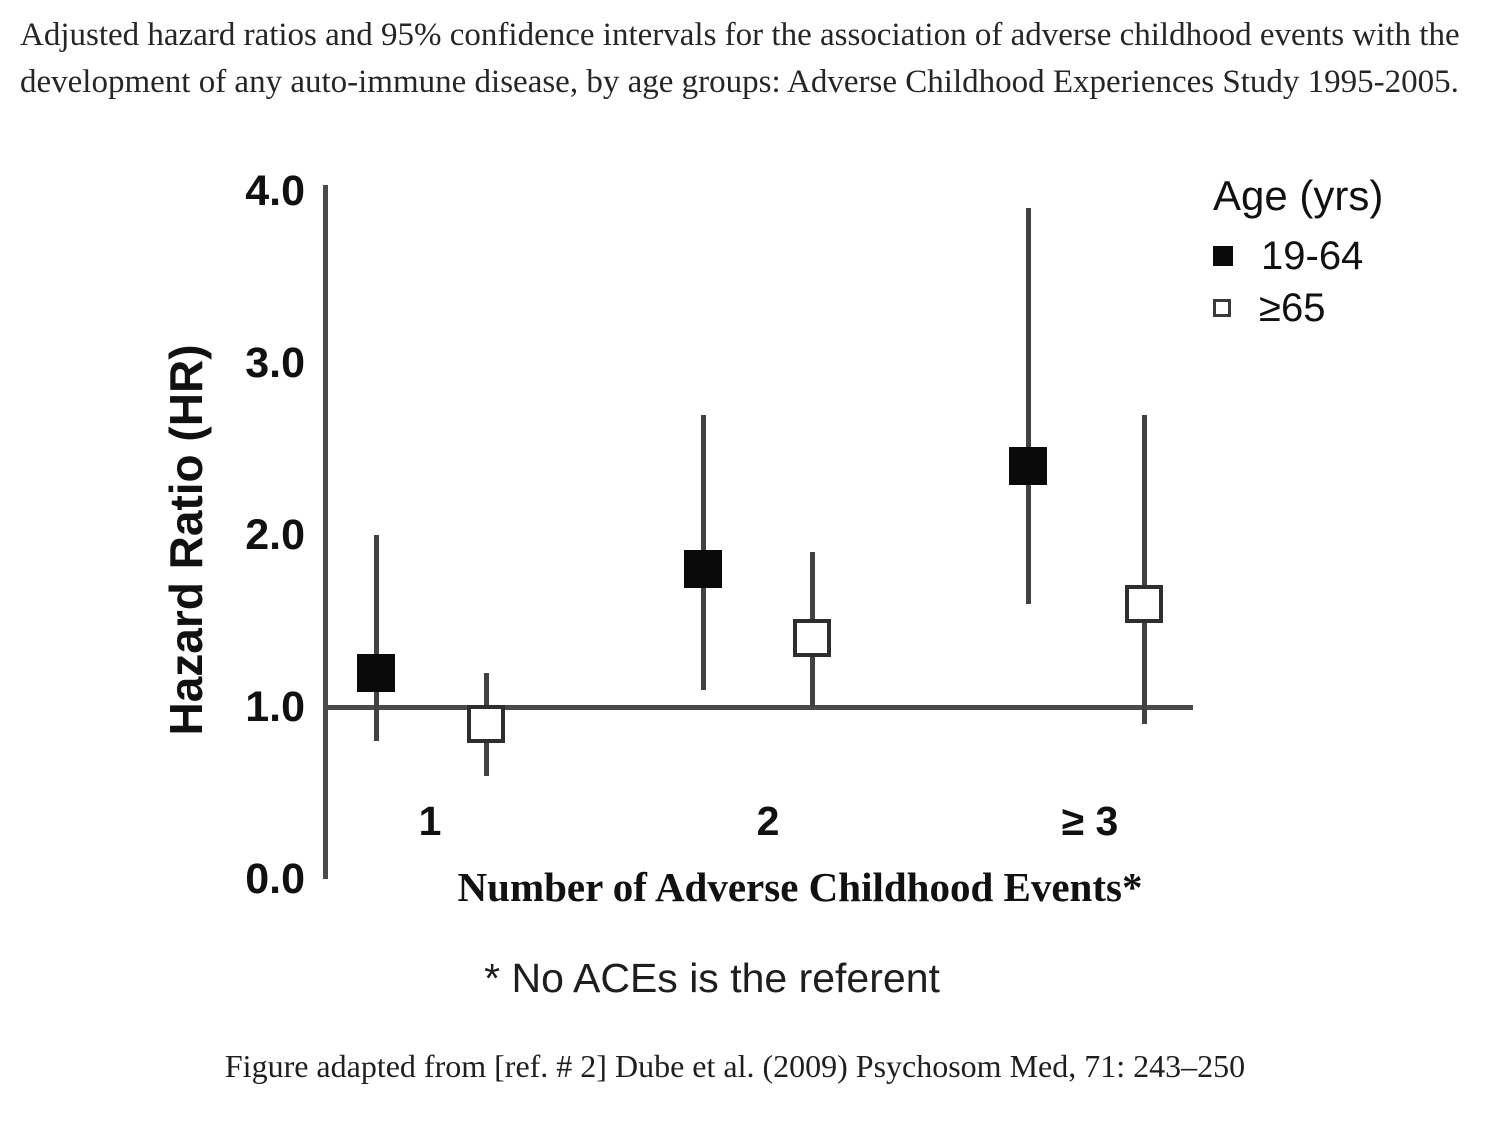  Describe the element at coordinates (768, 821) in the screenshot. I see `x-tick-label: 2` at that location.